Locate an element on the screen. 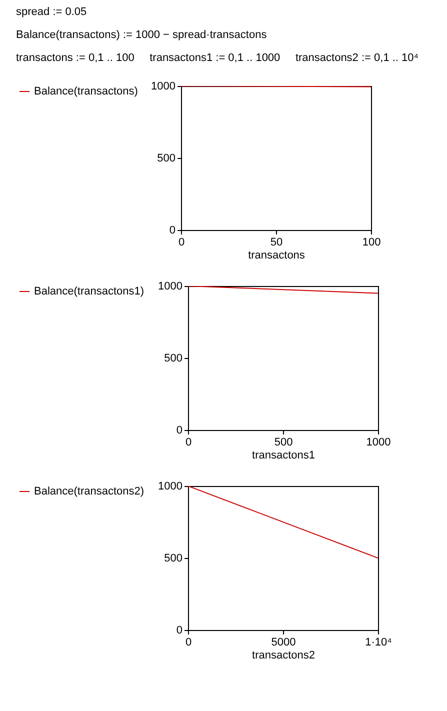  x-tick-label: 100 is located at coordinates (371, 242).